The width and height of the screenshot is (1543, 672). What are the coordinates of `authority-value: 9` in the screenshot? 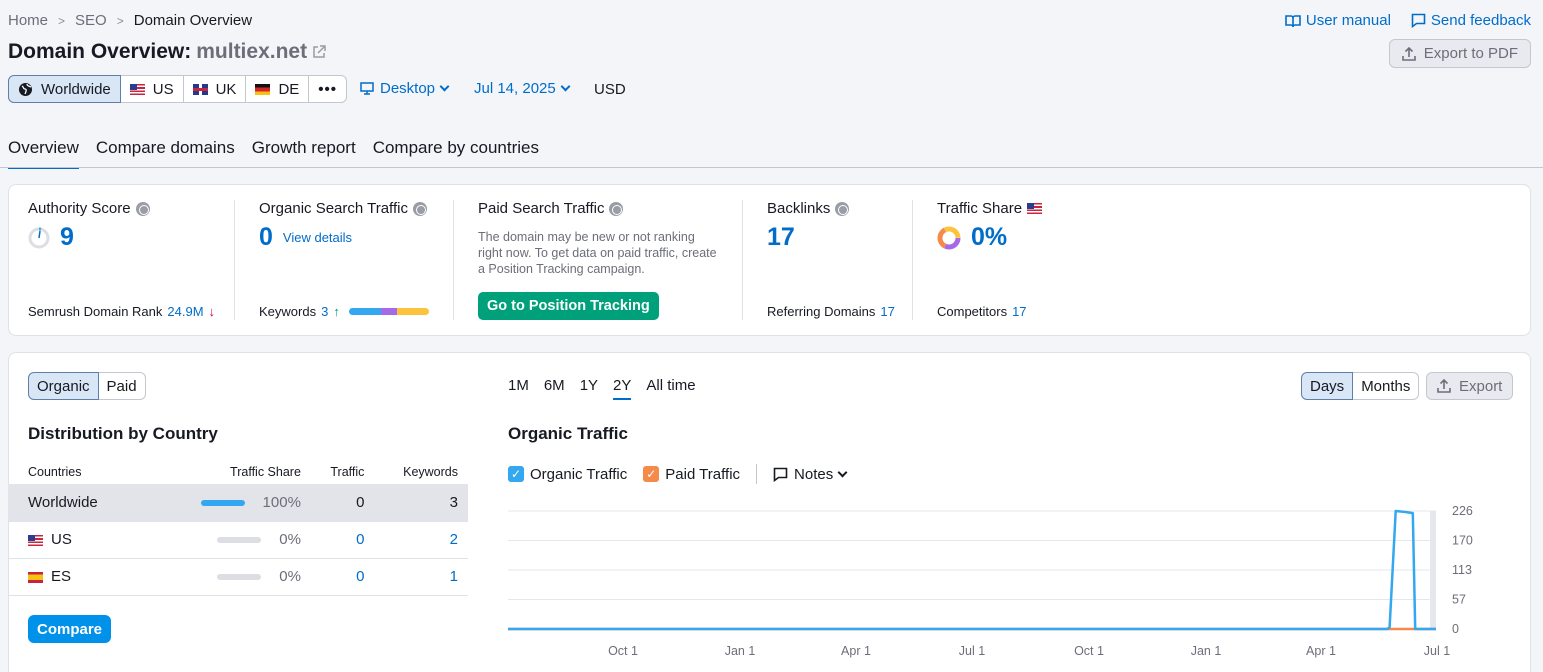 It's located at (67, 237).